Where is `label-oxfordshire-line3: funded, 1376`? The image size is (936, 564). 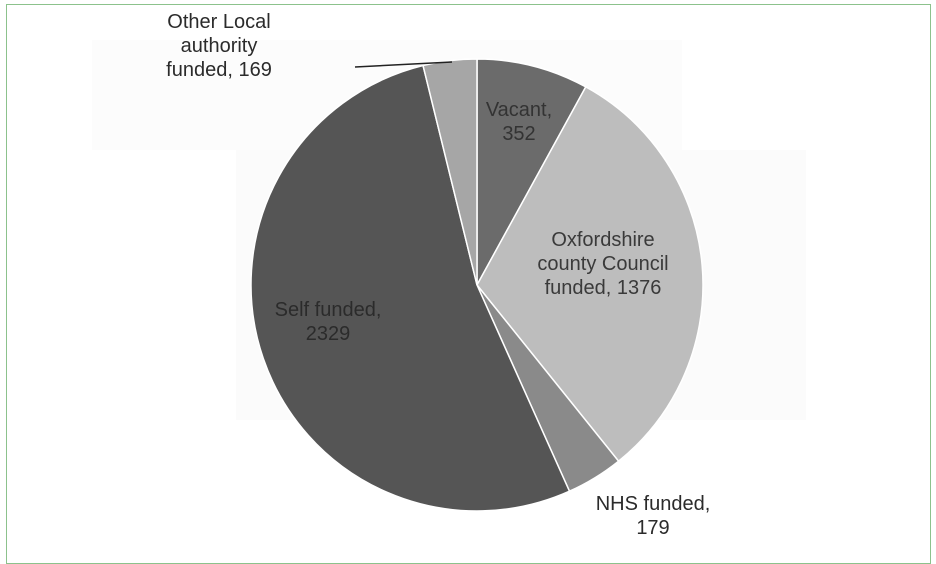 label-oxfordshire-line3: funded, 1376 is located at coordinates (603, 288).